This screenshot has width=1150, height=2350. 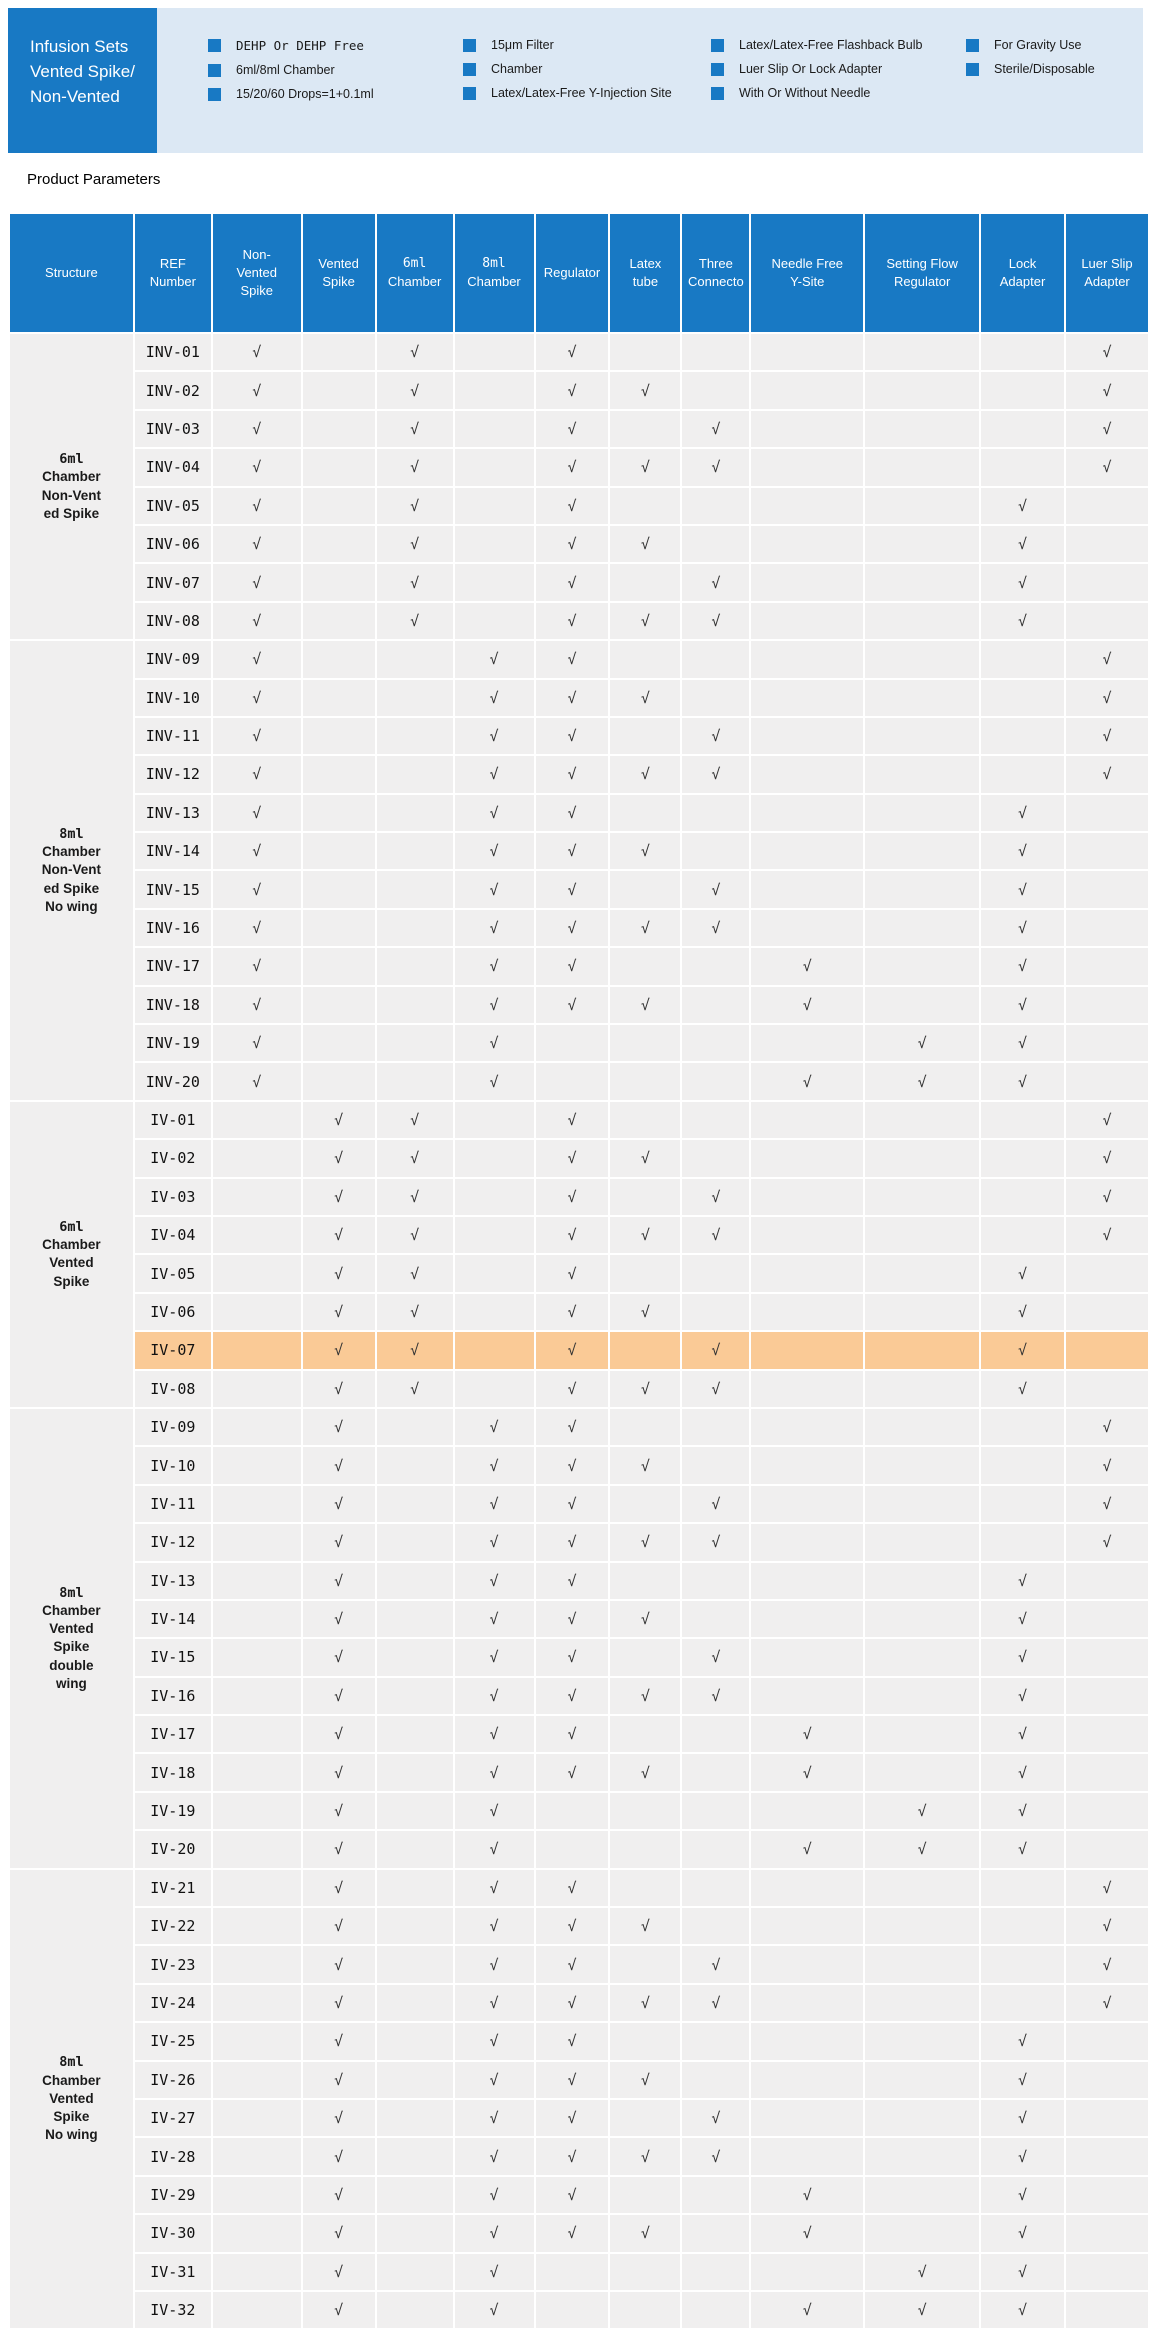 I want to click on table-row: IV-05 √ √ √ √, so click(x=579, y=1273).